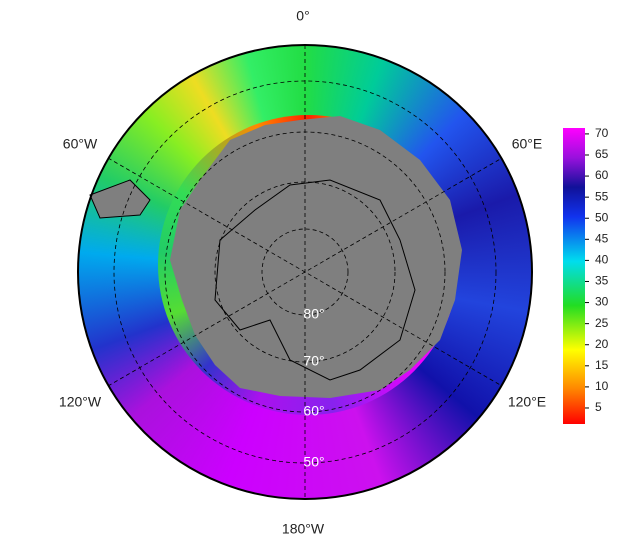 This screenshot has height=552, width=625. What do you see at coordinates (80, 144) in the screenshot?
I see `longitude-label: 60°W` at bounding box center [80, 144].